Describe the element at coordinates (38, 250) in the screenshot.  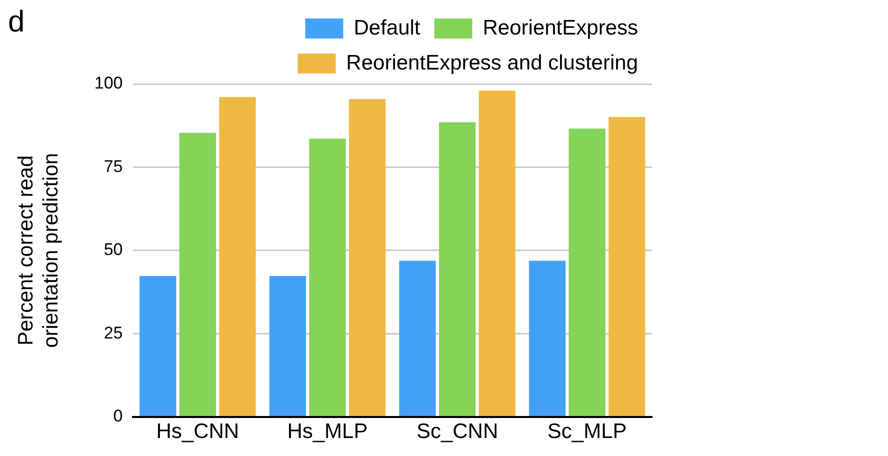
I see `y-axis-title: Percent correct read orientation prediction` at that location.